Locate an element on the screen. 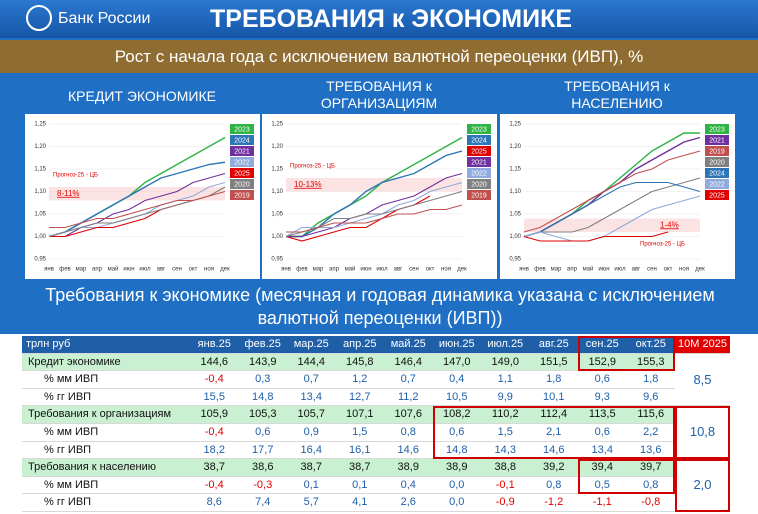  table-cell: 2,6 is located at coordinates (408, 503).